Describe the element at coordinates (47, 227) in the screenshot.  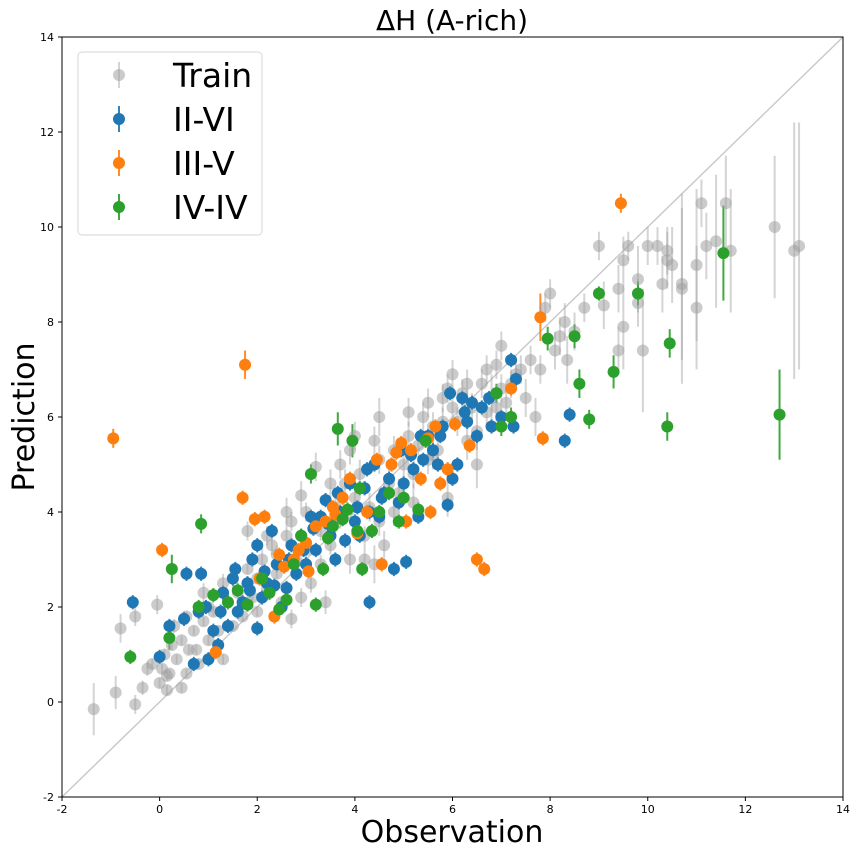
I see `y-tick-label: 10` at that location.